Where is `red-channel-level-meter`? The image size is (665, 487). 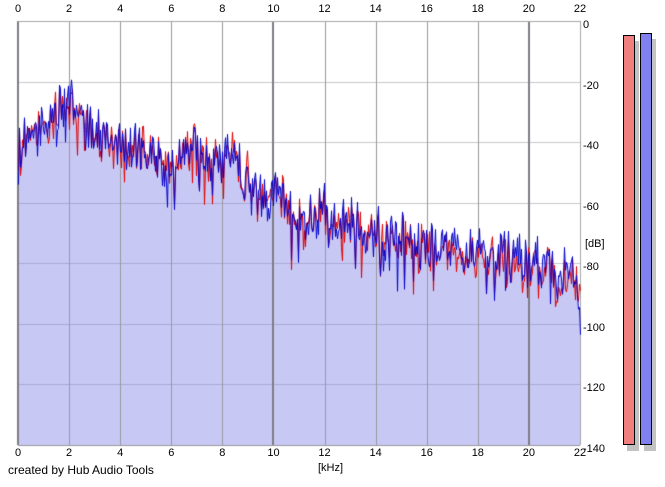
red-channel-level-meter is located at coordinates (629, 240).